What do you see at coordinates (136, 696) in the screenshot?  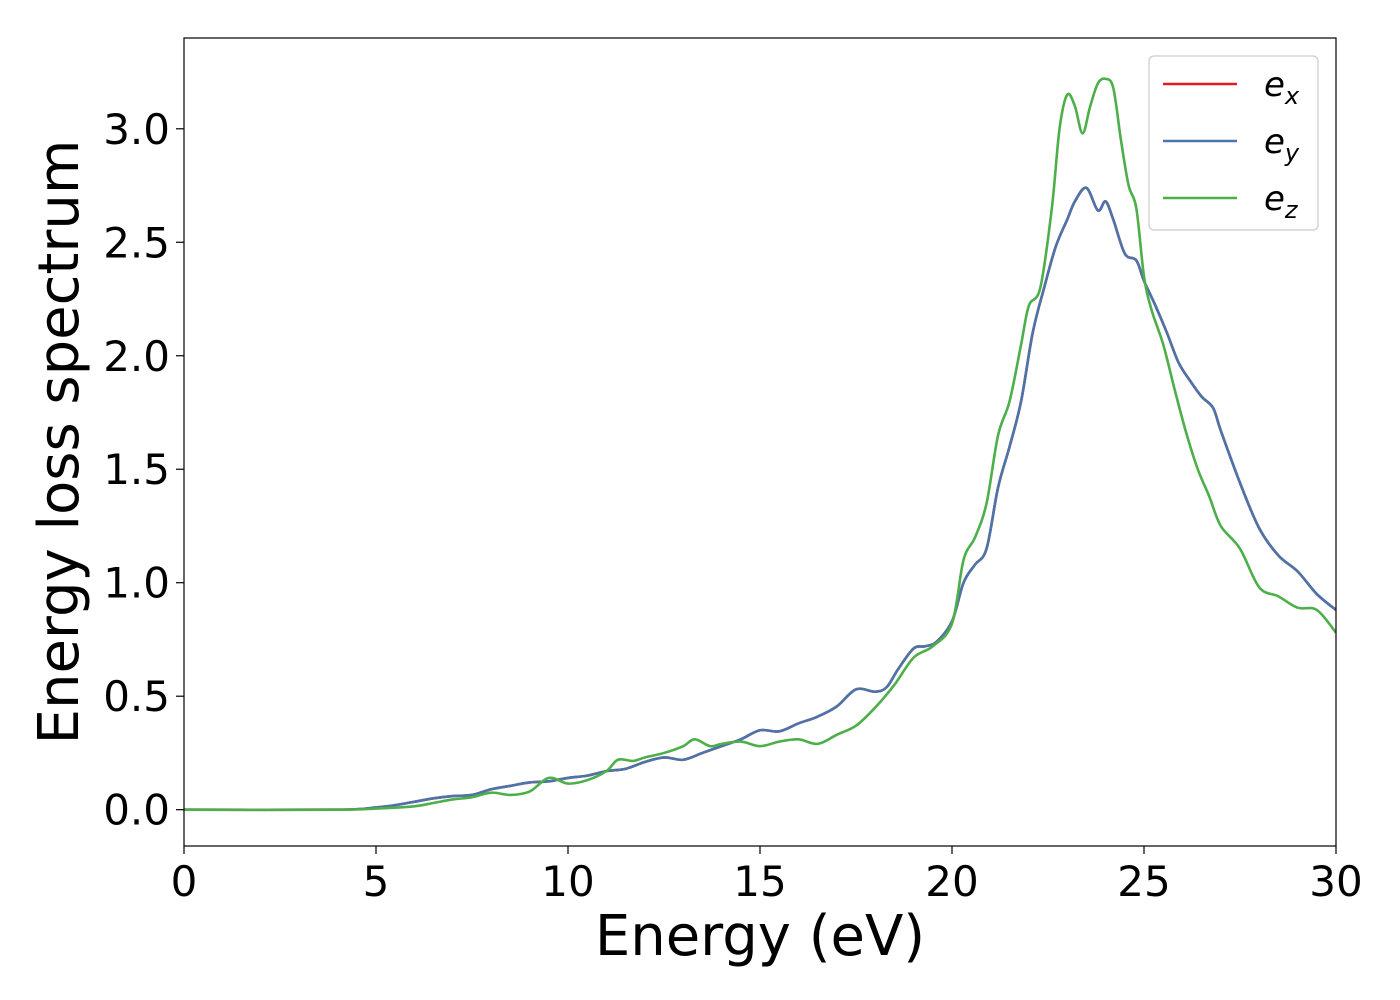 I see `y-tick-label: 0.5` at bounding box center [136, 696].